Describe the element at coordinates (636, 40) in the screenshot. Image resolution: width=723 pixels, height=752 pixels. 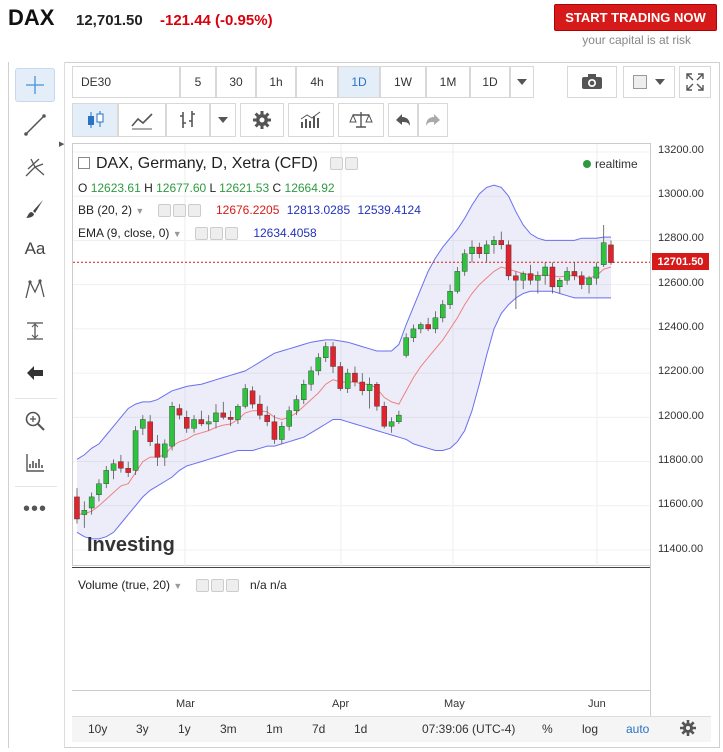
I see `risk-note: your capital is at risk` at that location.